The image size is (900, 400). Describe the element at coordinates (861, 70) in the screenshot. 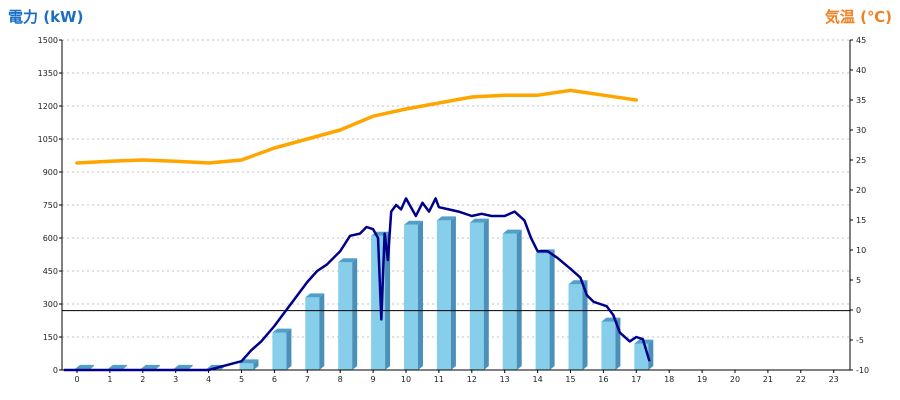

I see `right-tick-label: 40` at that location.